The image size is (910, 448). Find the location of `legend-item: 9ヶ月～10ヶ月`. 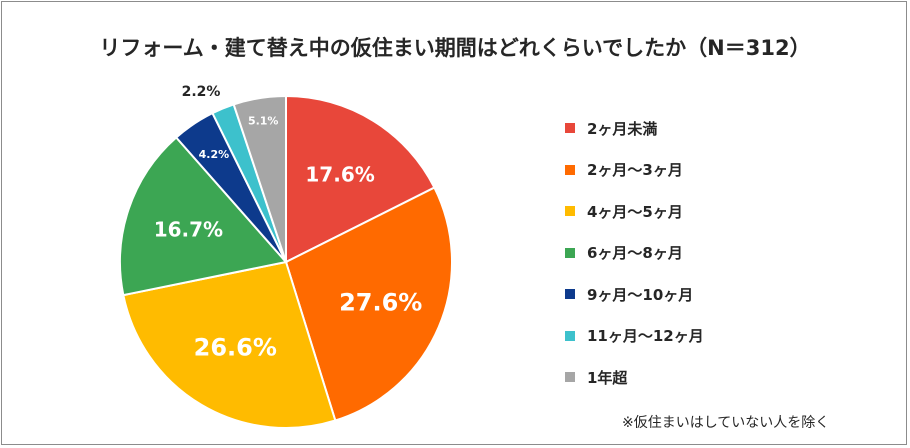

legend-item: 9ヶ月～10ヶ月 is located at coordinates (629, 294).